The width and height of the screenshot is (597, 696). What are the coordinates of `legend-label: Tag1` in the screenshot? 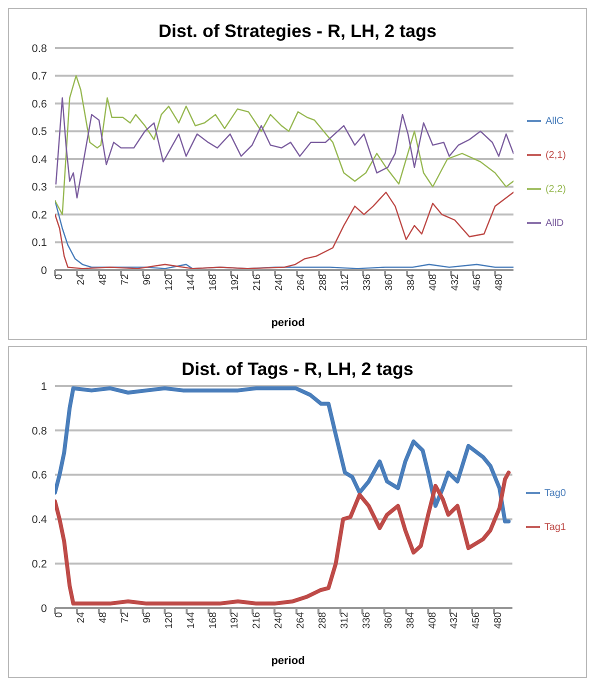 It's located at (555, 527).